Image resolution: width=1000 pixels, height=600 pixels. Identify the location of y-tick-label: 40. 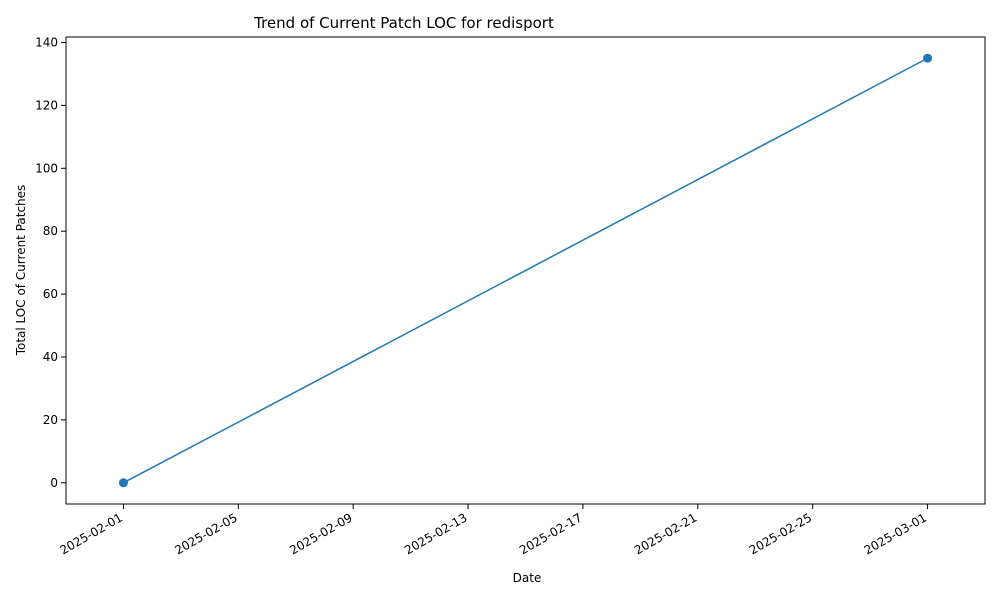
(50, 357).